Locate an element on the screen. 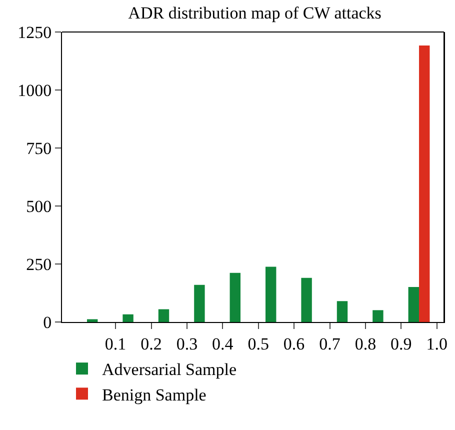 Image resolution: width=455 pixels, height=430 pixels. legend-label: Benign Sample is located at coordinates (154, 394).